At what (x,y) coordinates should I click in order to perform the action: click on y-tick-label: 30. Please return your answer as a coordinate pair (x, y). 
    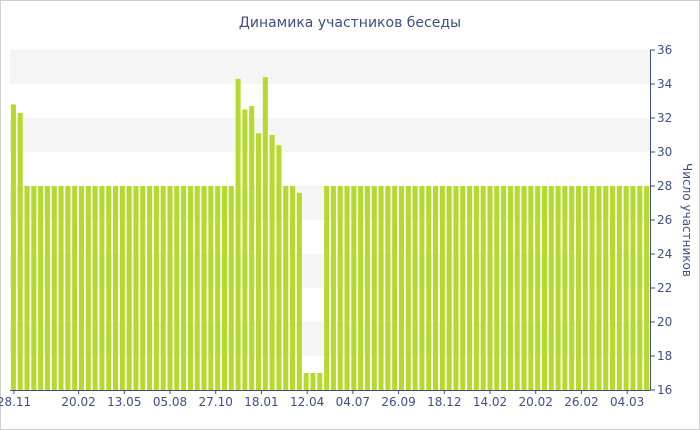
    Looking at the image, I should click on (664, 152).